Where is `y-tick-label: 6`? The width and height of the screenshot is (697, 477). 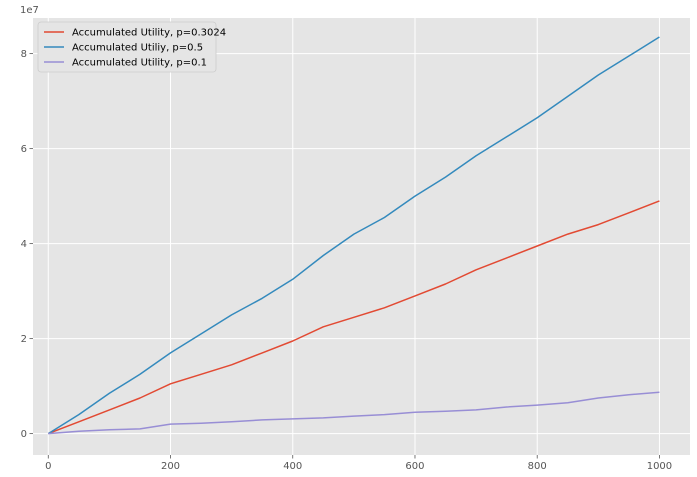 y-tick-label: 6 is located at coordinates (24, 149).